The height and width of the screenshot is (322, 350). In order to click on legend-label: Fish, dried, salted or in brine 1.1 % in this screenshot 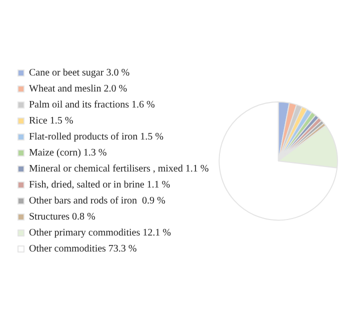, I will do `click(99, 185)`.